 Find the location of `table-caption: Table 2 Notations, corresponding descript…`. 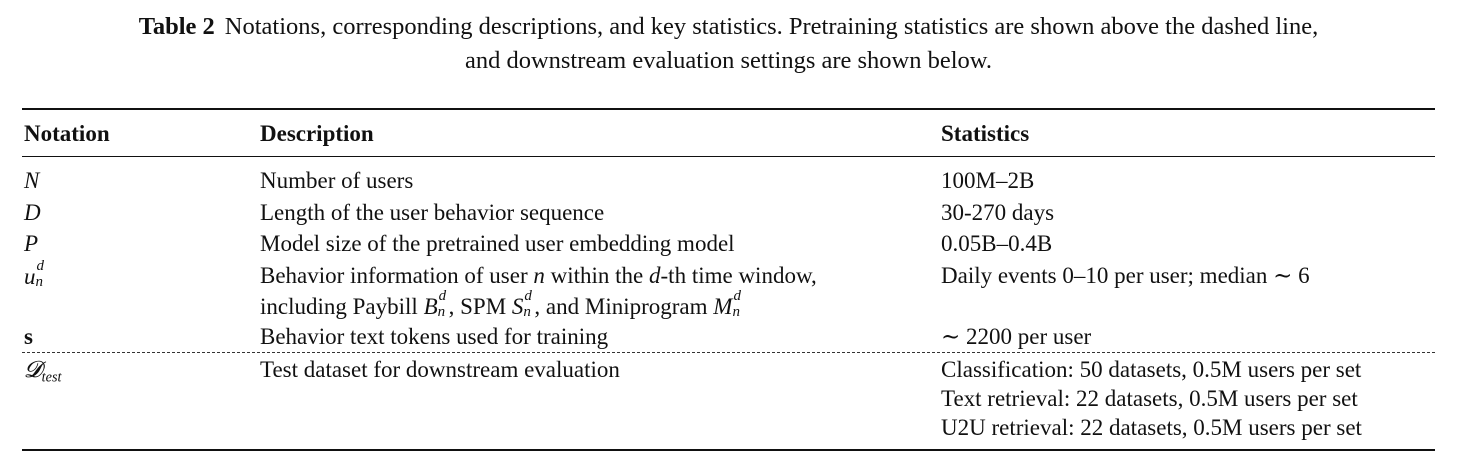

table-caption: Table 2 Notations, corresponding descript… is located at coordinates (728, 44).